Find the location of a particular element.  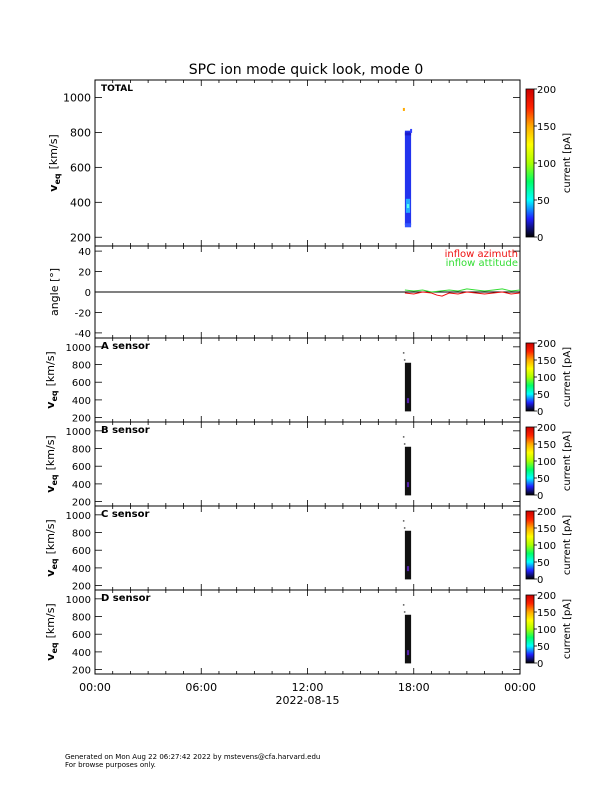

y-tick-label: 40 is located at coordinates (84, 252).